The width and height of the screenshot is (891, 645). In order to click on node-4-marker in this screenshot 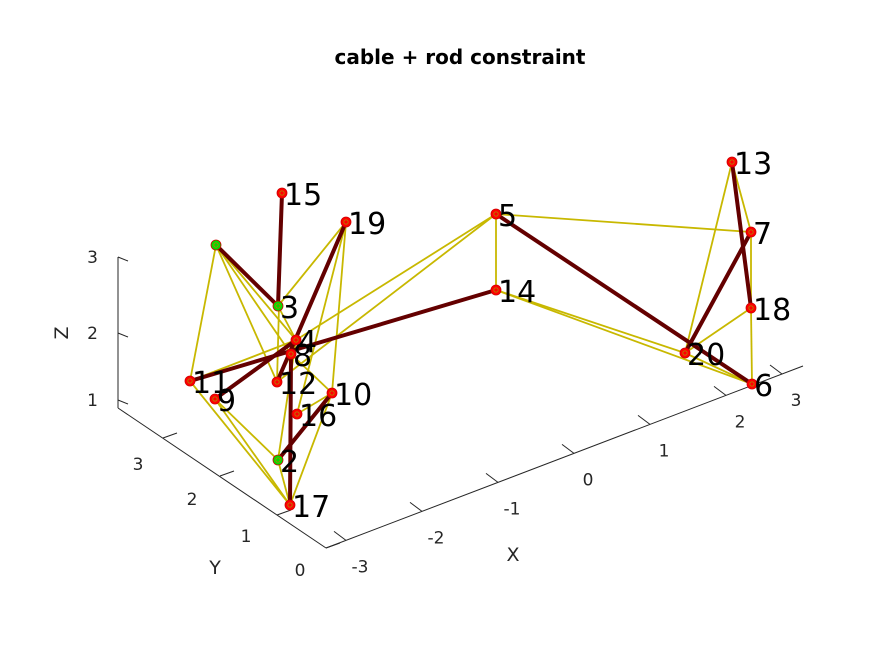, I will do `click(296, 340)`.